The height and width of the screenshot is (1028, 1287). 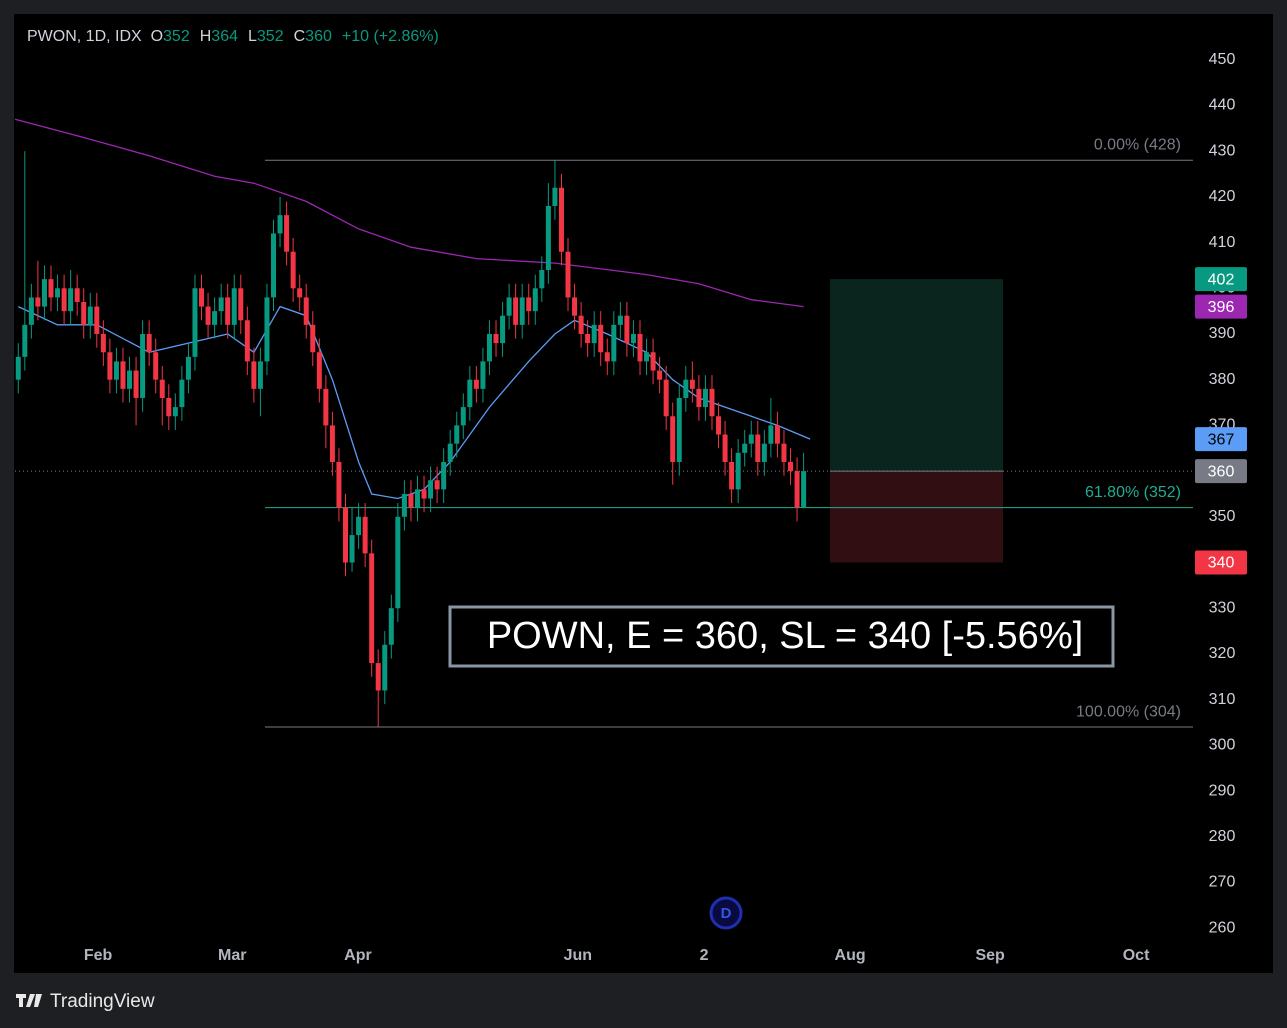 What do you see at coordinates (1222, 790) in the screenshot?
I see `y-tick-label: 290` at bounding box center [1222, 790].